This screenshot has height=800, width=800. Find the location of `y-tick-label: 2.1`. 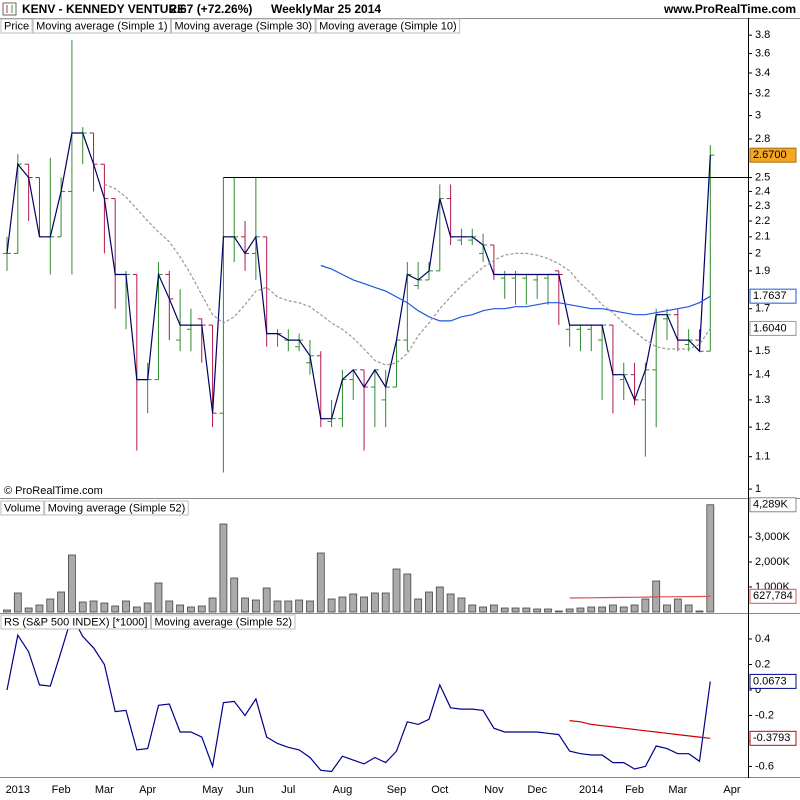

y-tick-label: 2.1 is located at coordinates (762, 237).